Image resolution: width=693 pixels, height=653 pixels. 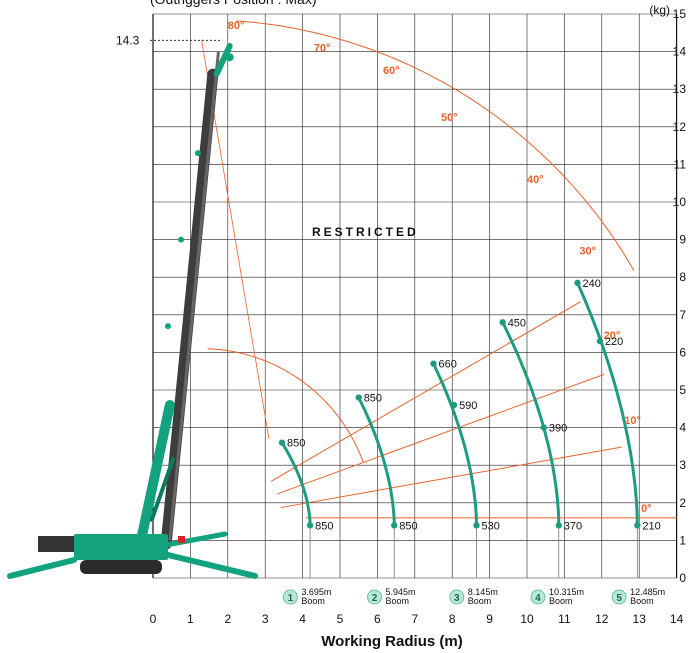 What do you see at coordinates (489, 619) in the screenshot?
I see `x-tick-label: 9` at bounding box center [489, 619].